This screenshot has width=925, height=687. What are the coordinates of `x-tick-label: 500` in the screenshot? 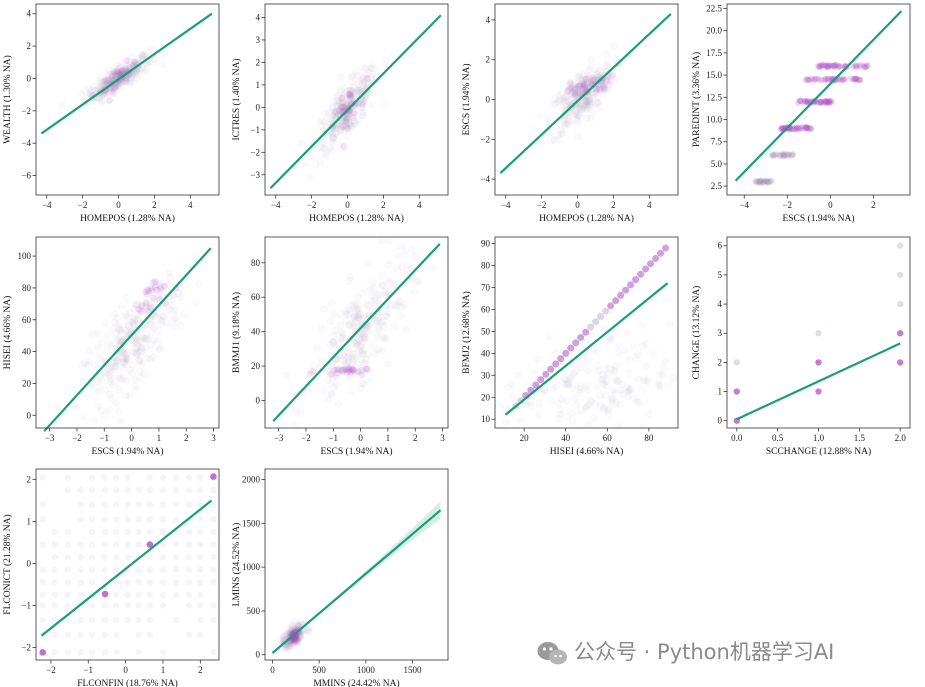 It's located at (319, 670).